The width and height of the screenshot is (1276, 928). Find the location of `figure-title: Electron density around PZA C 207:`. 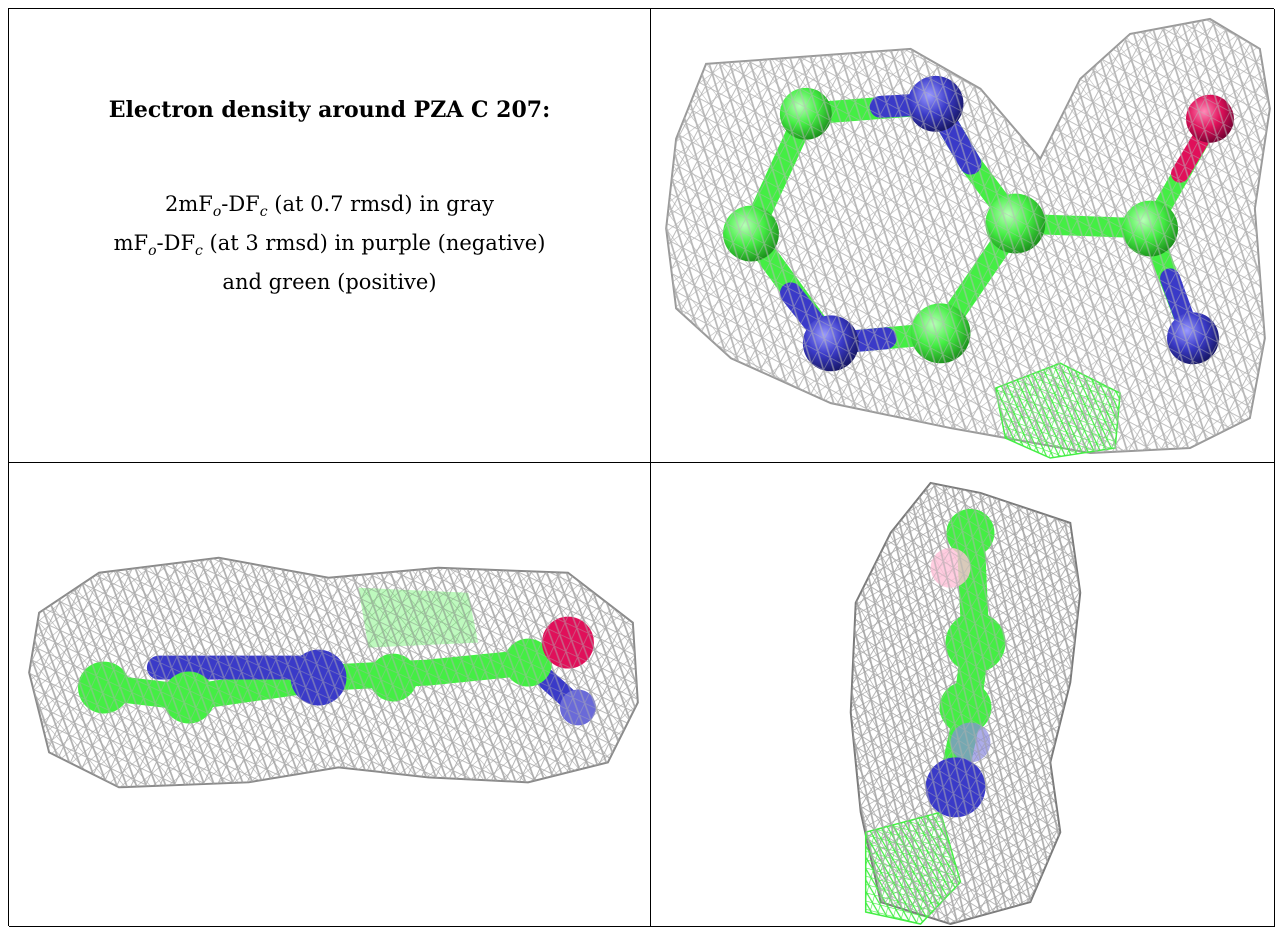

figure-title: Electron density around PZA C 207: is located at coordinates (329, 110).